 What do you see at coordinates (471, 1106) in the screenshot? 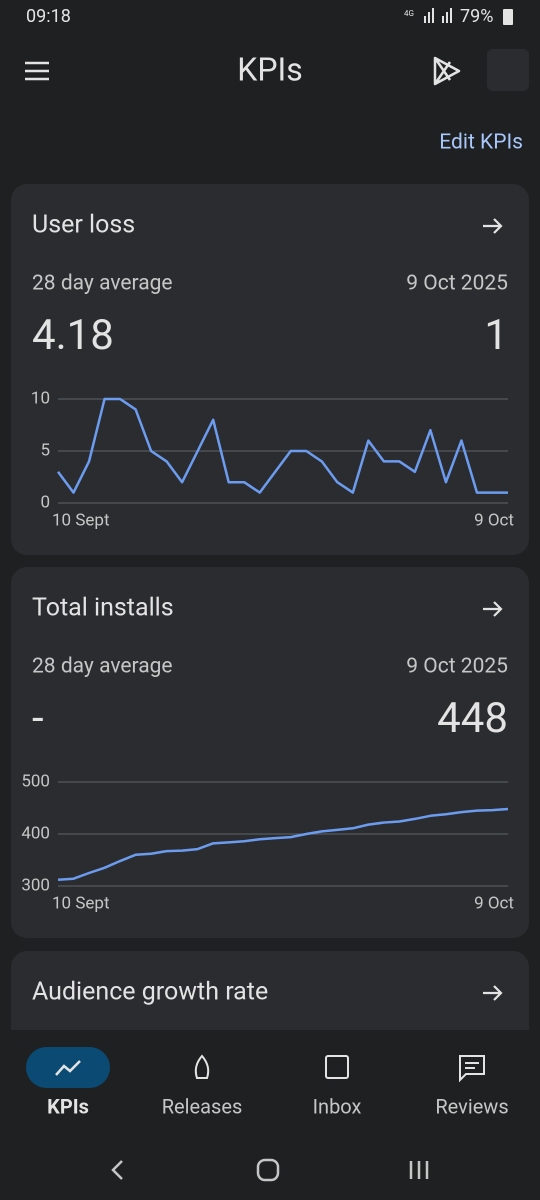
I see `nav-label: Reviews` at bounding box center [471, 1106].